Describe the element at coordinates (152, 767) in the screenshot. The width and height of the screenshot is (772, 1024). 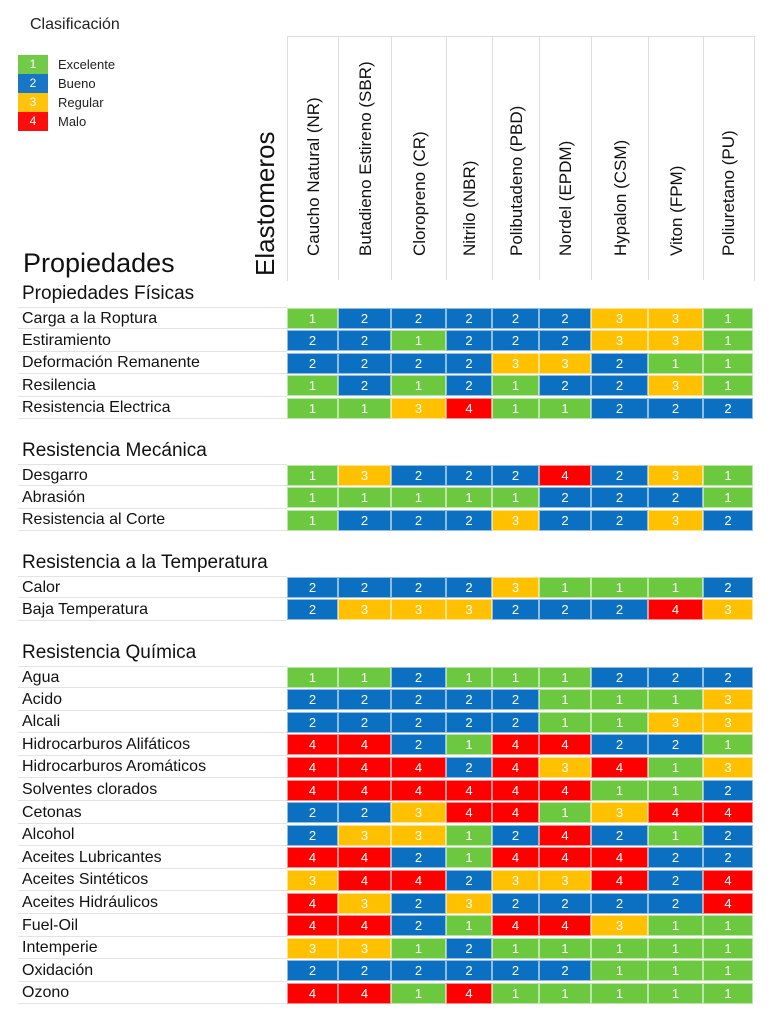
I see `row-label: Hidrocarburos Aromáticos` at that location.